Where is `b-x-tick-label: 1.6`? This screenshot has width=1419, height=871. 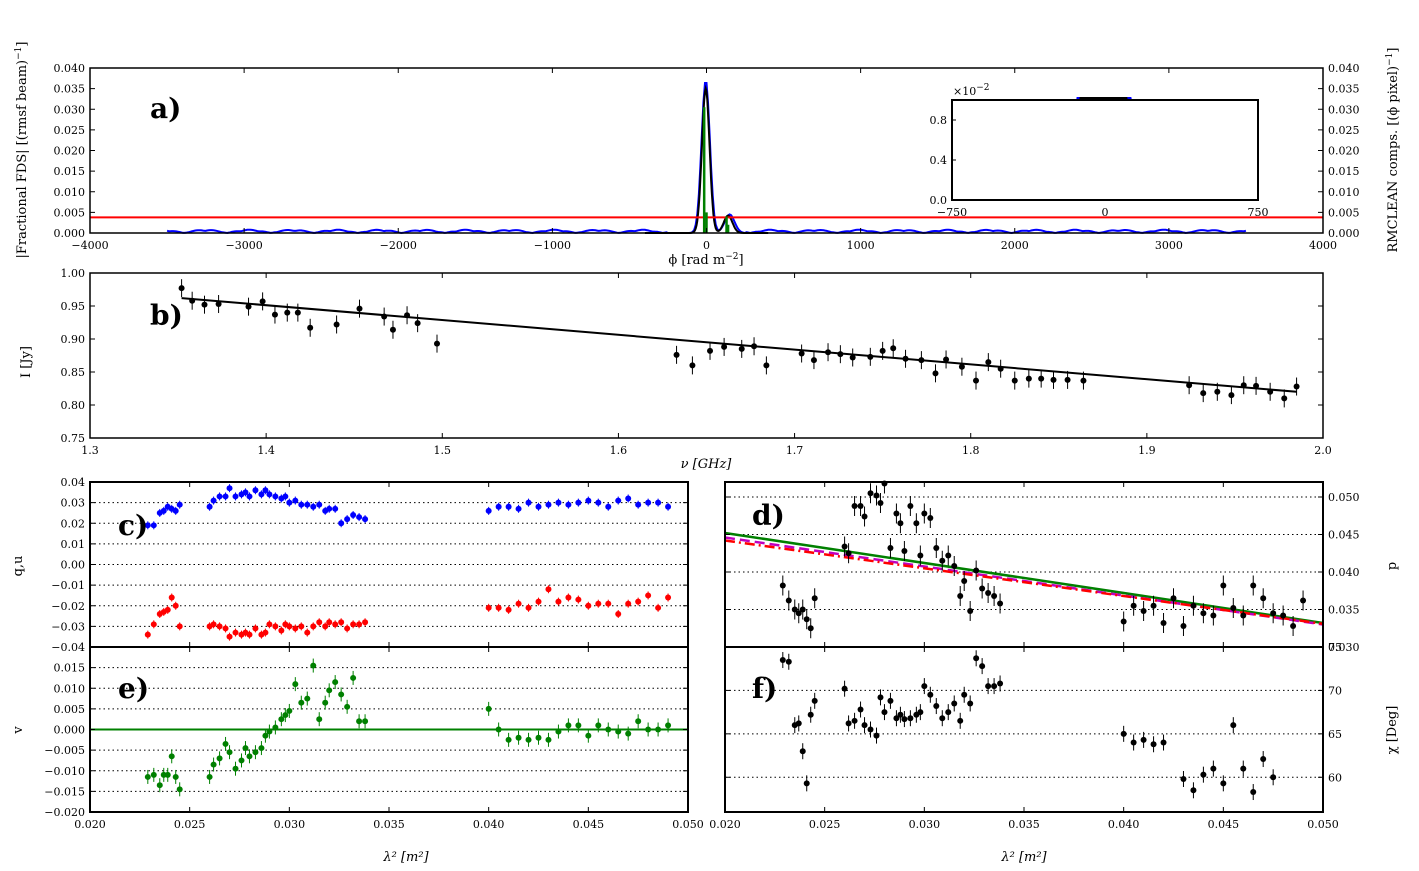
b-x-tick-label: 1.6 is located at coordinates (619, 450).